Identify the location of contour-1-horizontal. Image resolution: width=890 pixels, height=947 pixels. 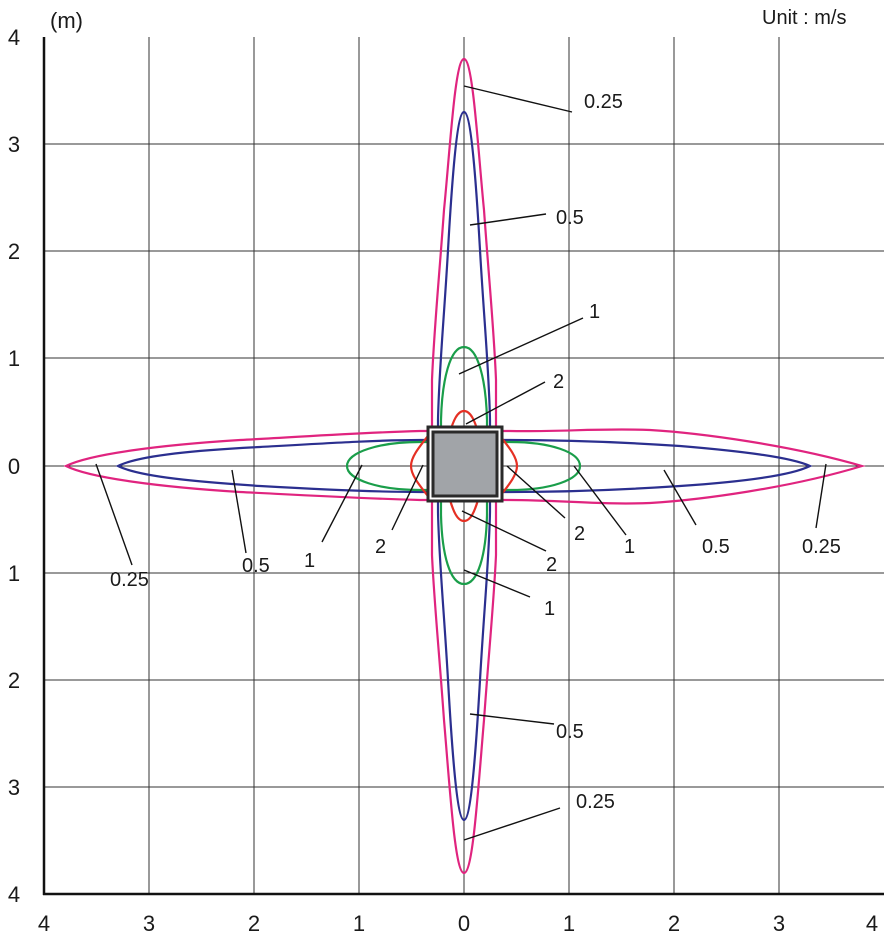
(463, 466).